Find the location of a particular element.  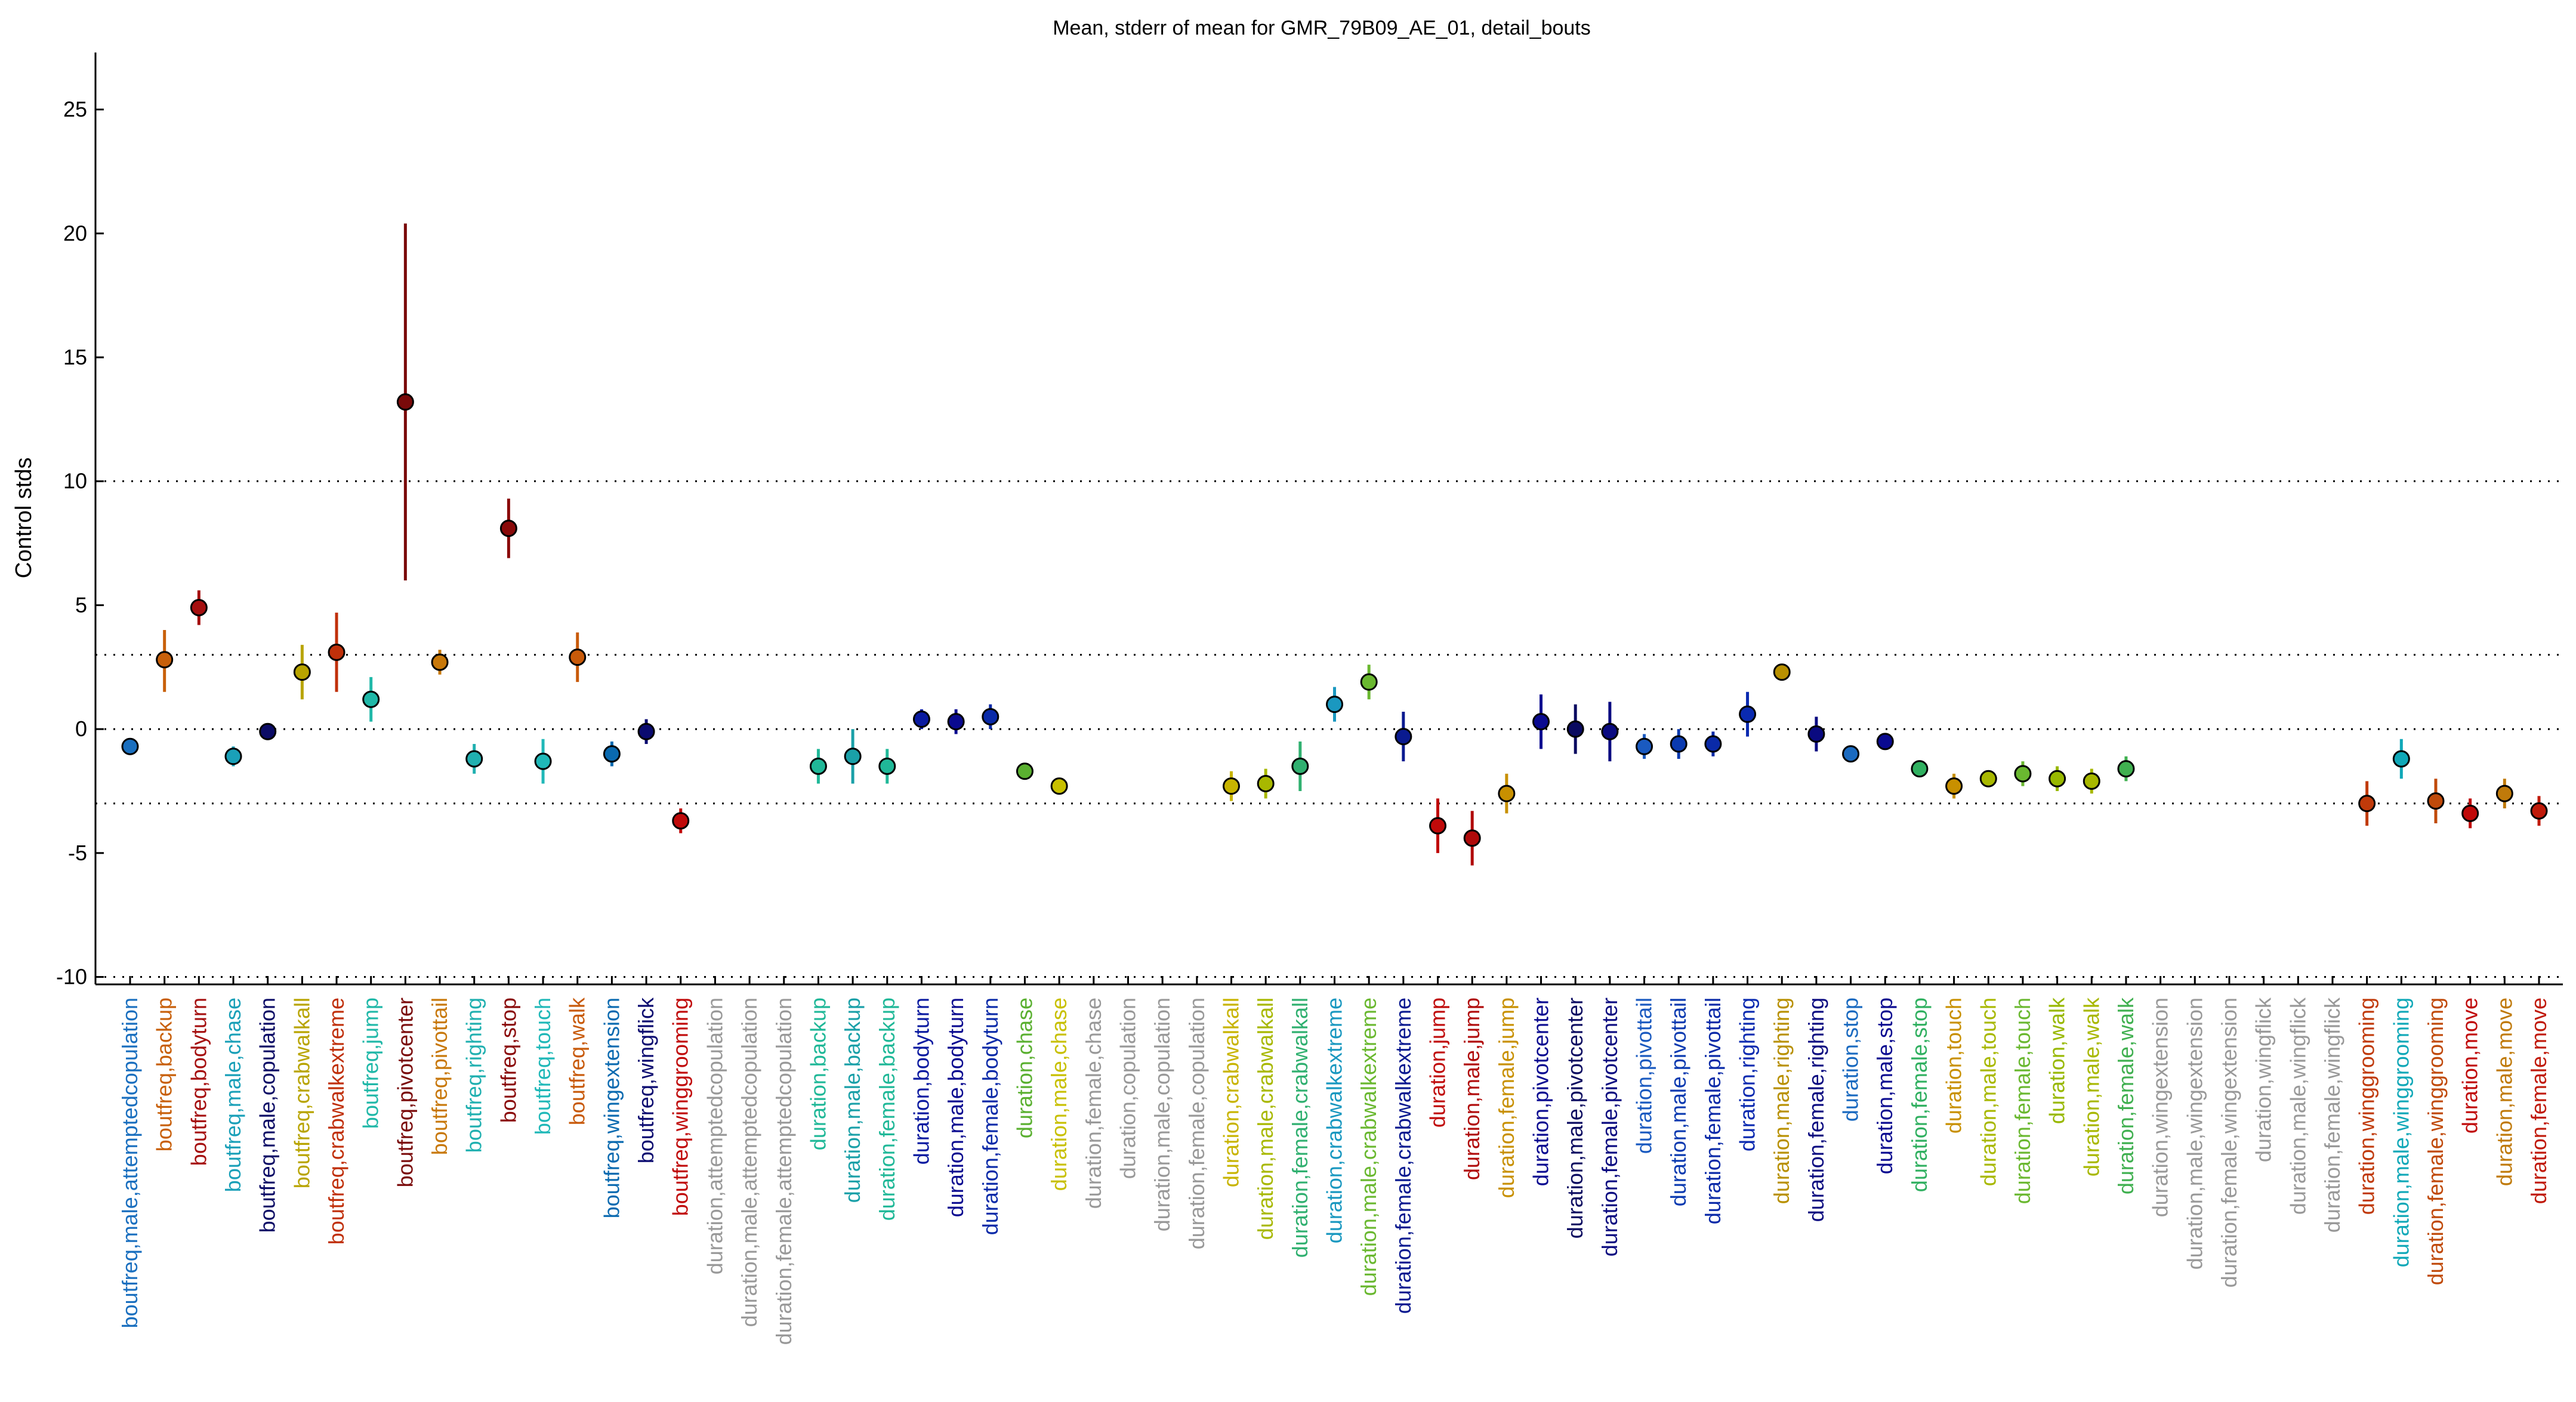

x-tick-label: duration,pivottail is located at coordinates (1644, 1076).